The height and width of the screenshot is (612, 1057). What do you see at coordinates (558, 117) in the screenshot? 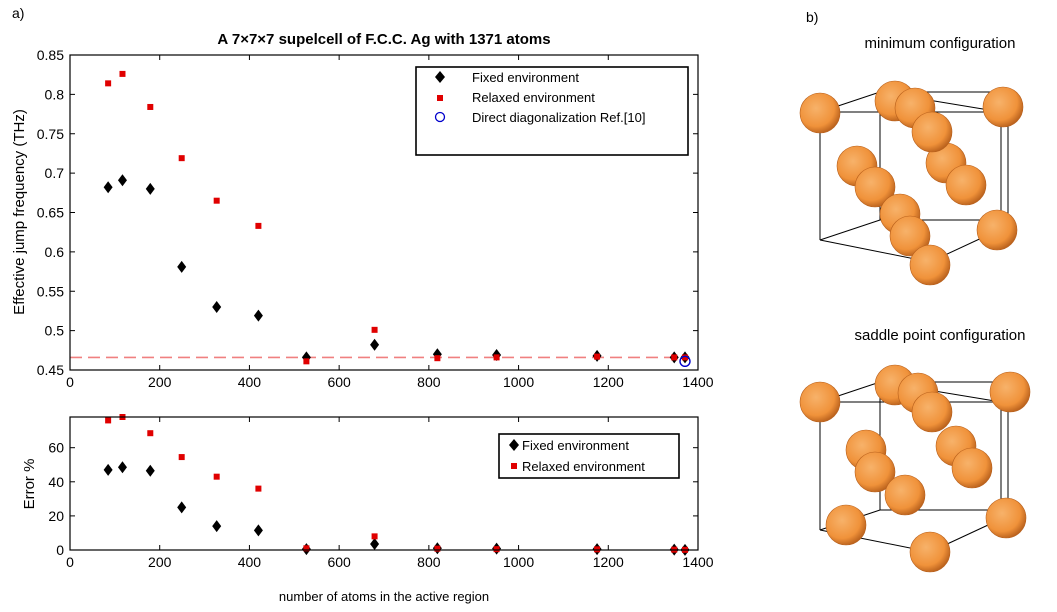
I see `legend-label-direct: Direct diagonalization Ref.[10]` at bounding box center [558, 117].